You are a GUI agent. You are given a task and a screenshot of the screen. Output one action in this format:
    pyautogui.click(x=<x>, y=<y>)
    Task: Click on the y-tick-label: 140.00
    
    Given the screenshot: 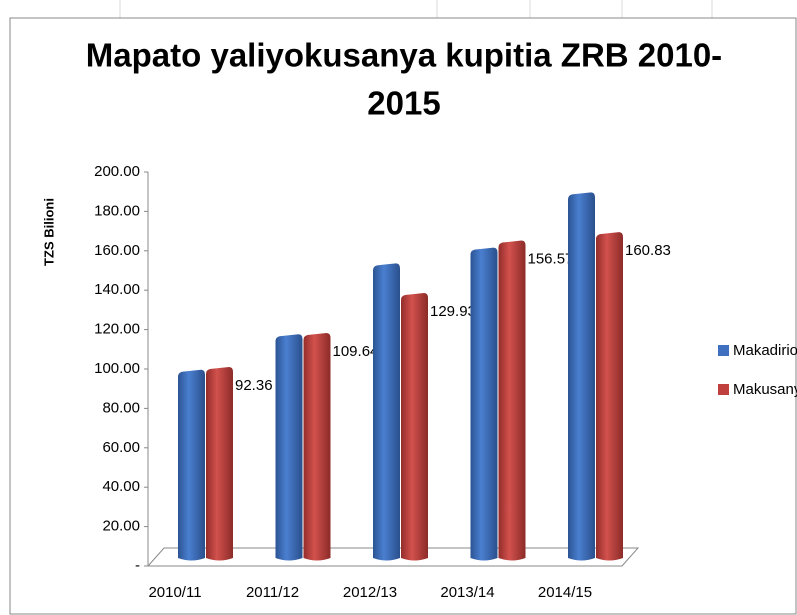 What is the action you would take?
    pyautogui.click(x=117, y=289)
    